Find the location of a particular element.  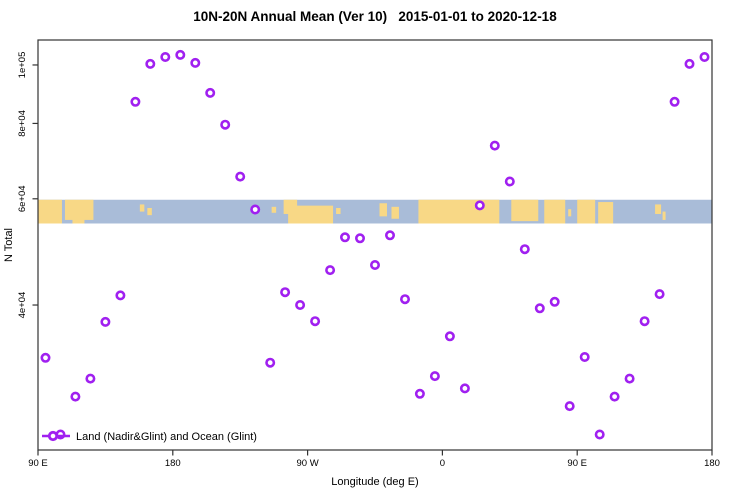

legend-marker-icon is located at coordinates (53, 436).